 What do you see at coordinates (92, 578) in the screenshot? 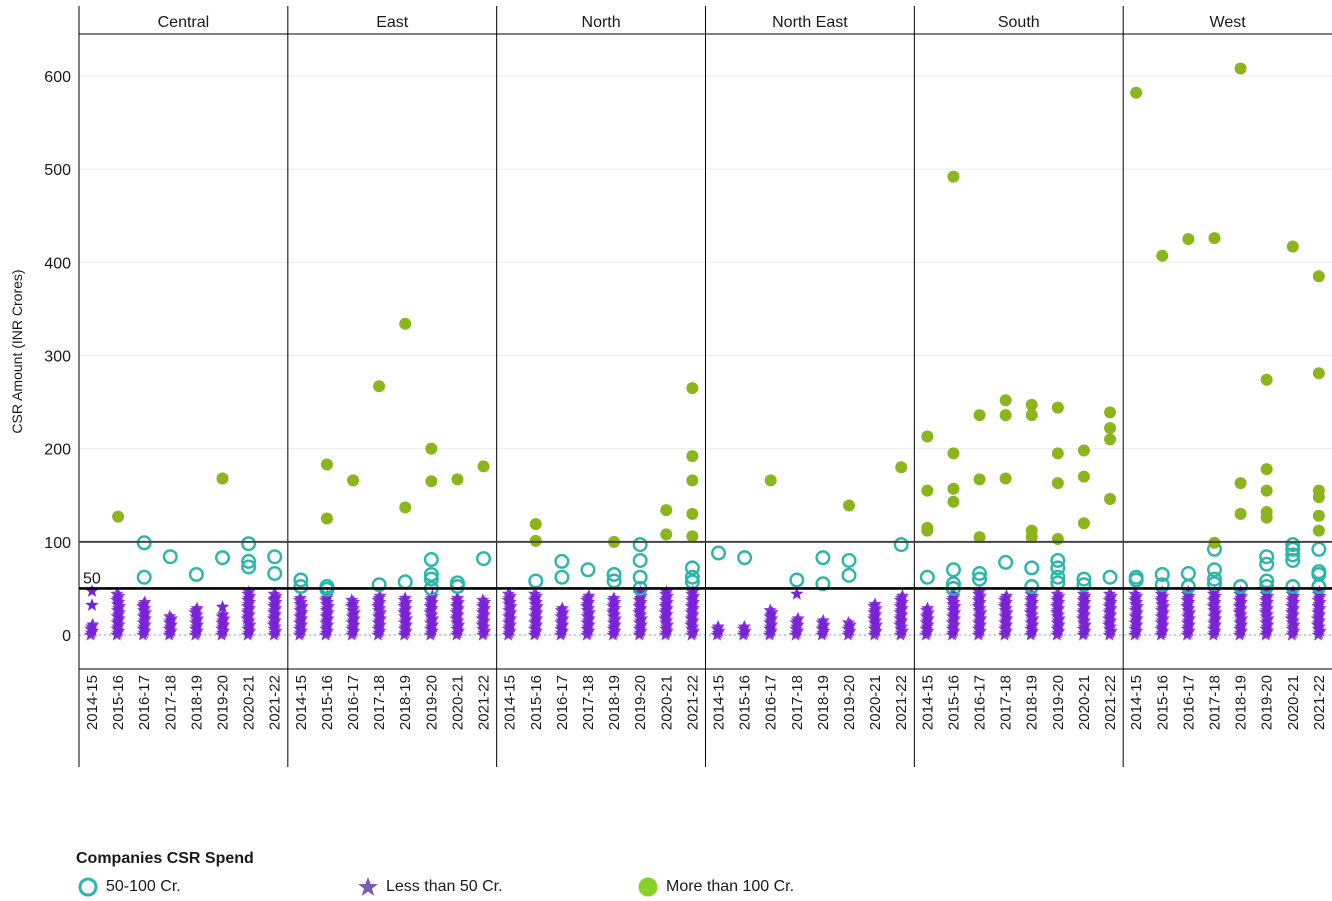
I see `reference-line-label: 50` at bounding box center [92, 578].